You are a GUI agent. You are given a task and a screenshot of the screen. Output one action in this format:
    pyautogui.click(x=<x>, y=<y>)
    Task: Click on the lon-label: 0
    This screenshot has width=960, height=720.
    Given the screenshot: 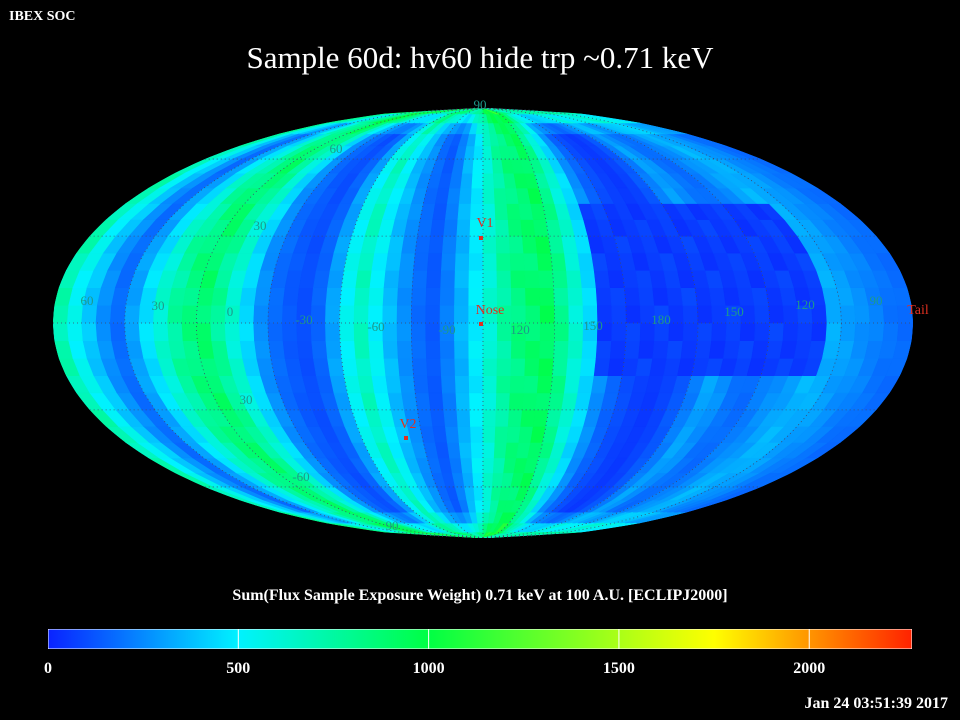 What is the action you would take?
    pyautogui.click(x=230, y=311)
    